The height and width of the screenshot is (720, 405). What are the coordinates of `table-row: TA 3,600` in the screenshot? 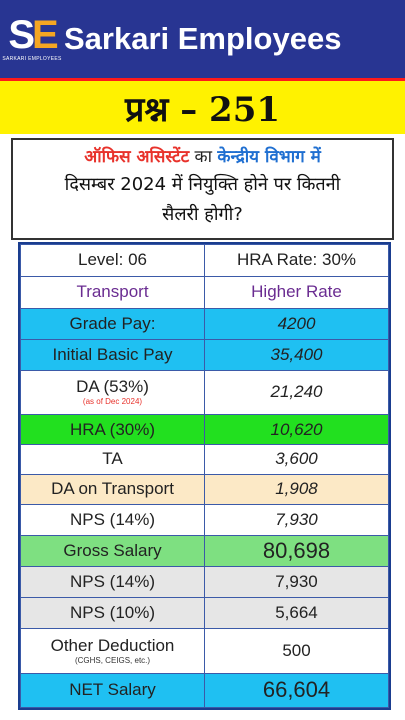 It's located at (204, 459).